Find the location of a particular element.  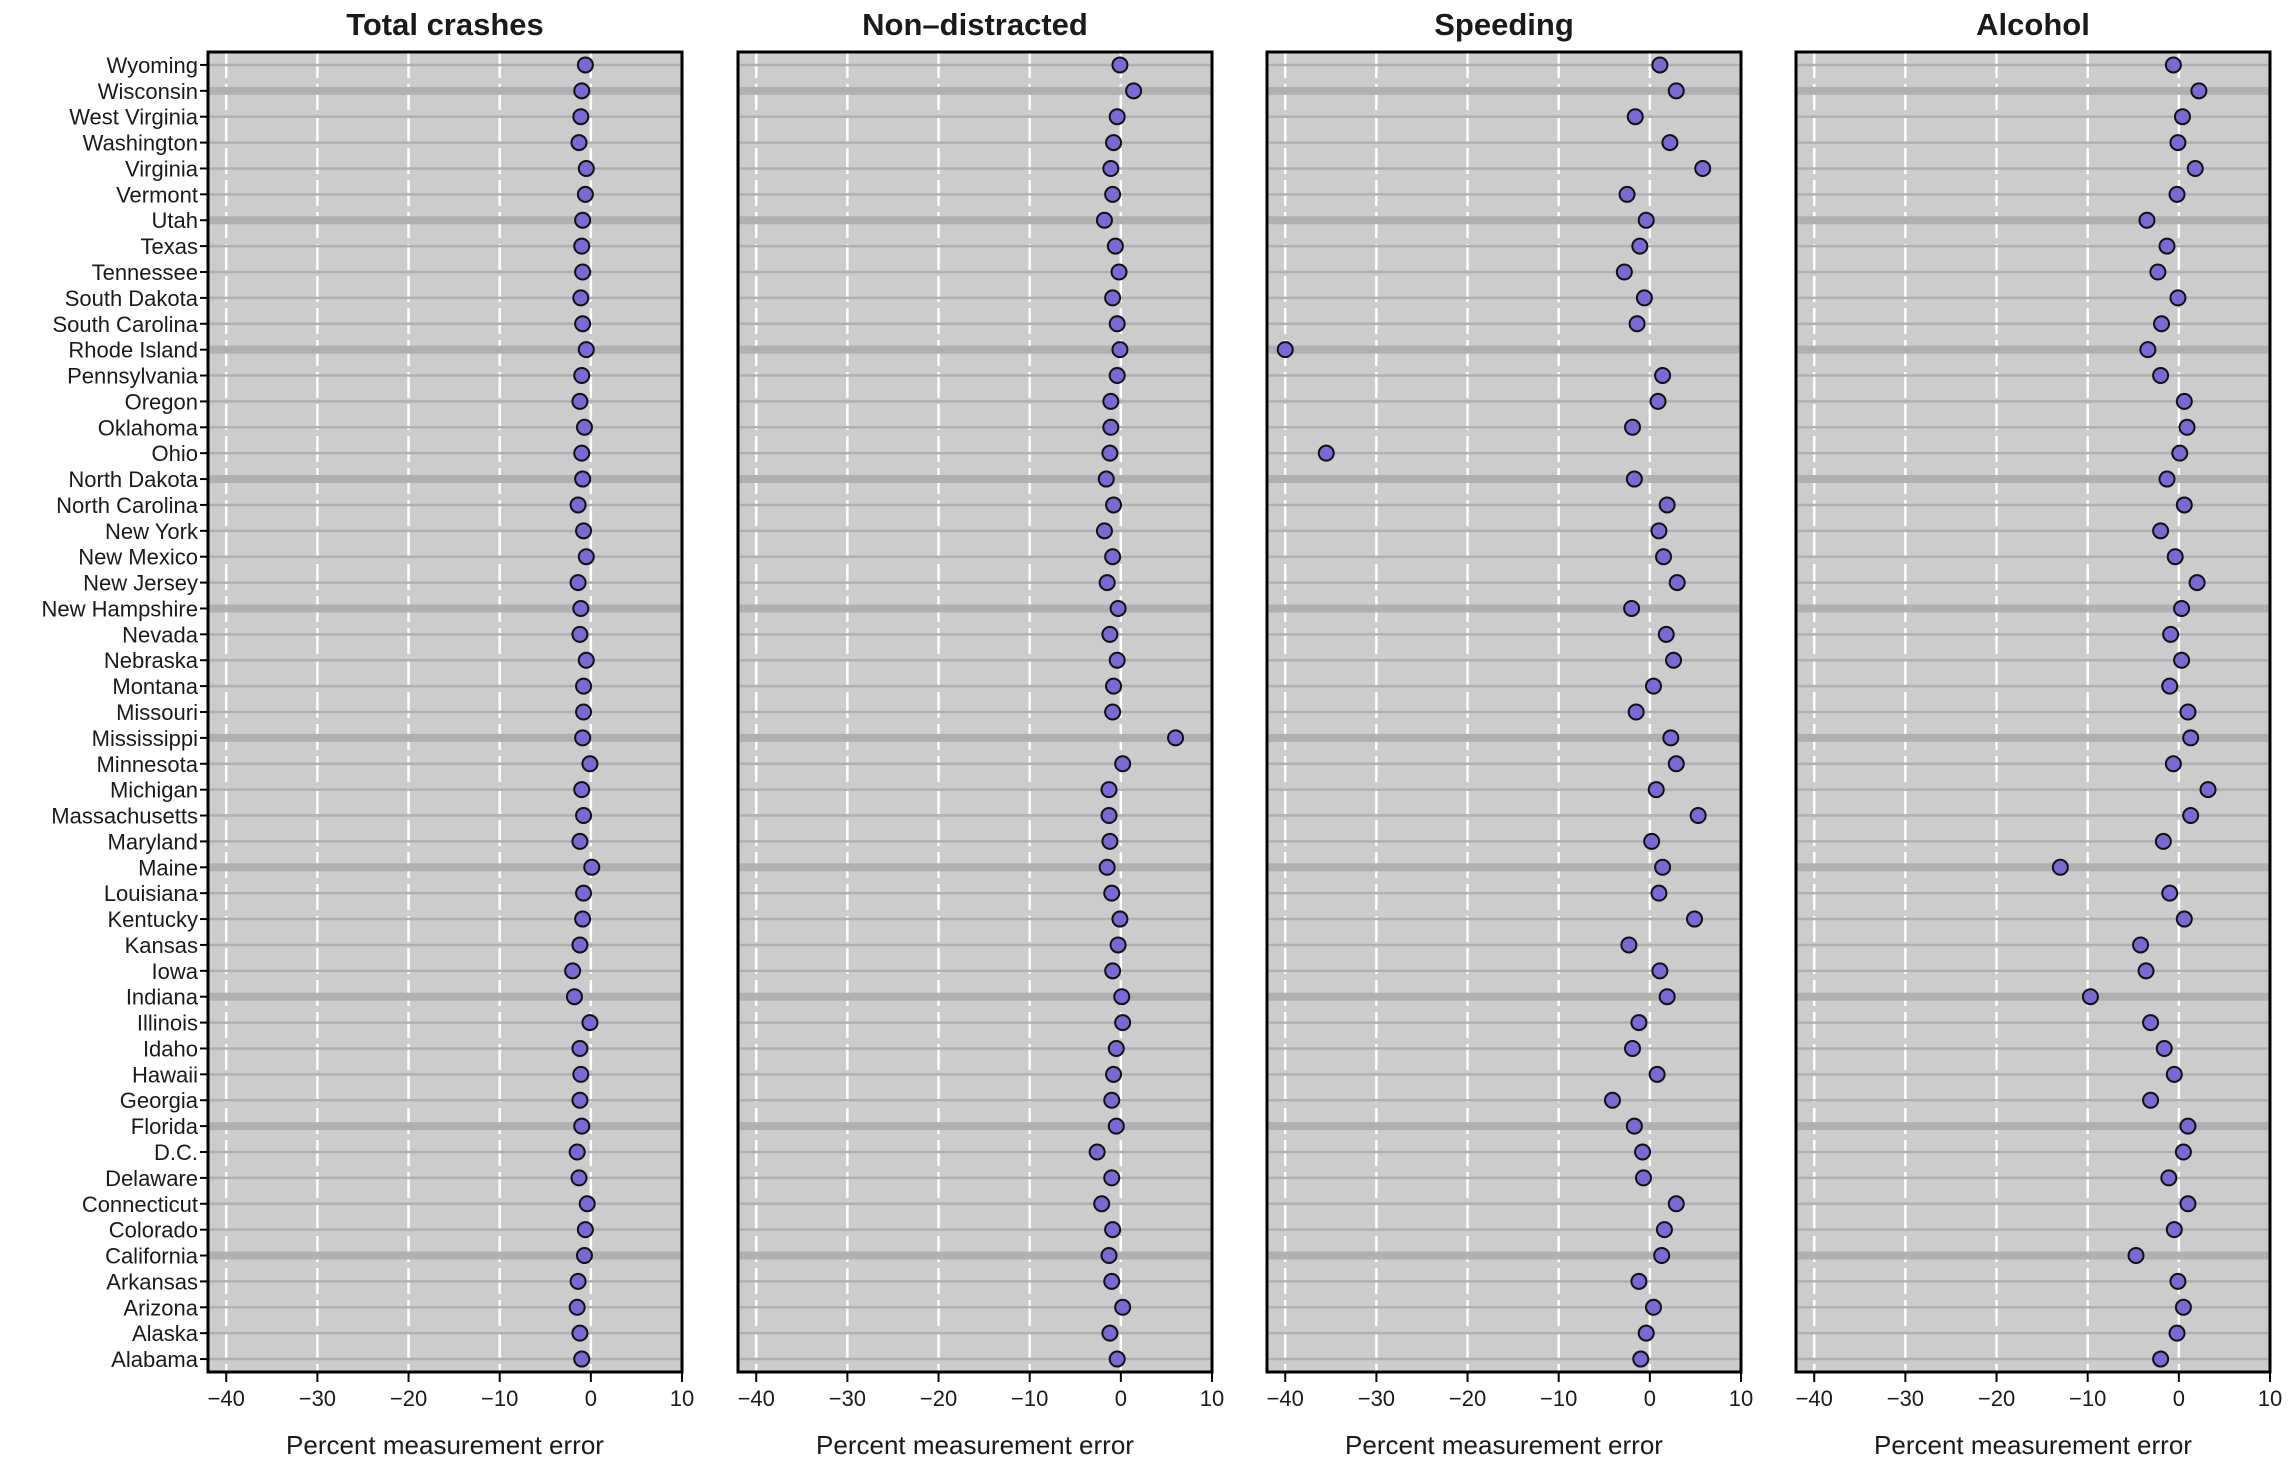

data-point-speeding-tennessee is located at coordinates (1624, 272).